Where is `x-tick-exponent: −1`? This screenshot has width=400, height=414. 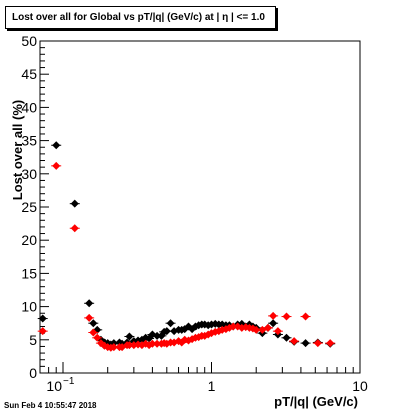 x-tick-exponent: −1 is located at coordinates (69, 381).